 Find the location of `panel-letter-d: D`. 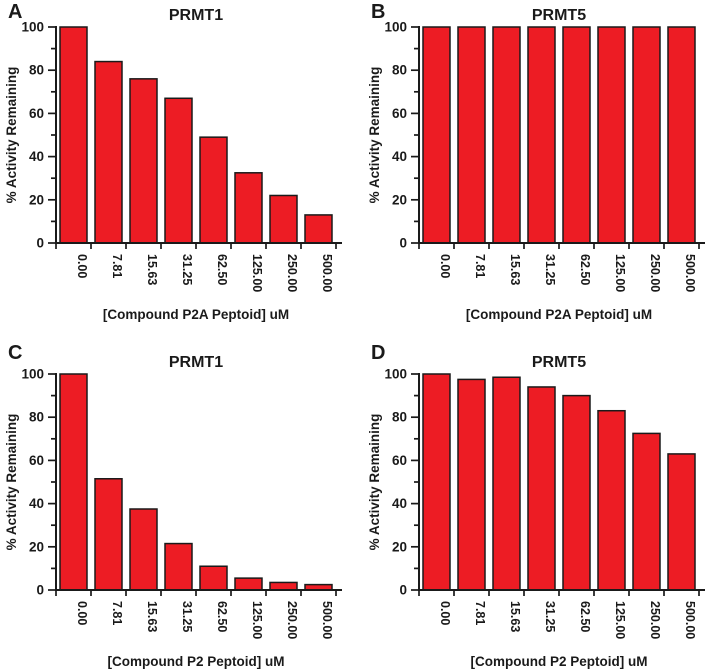

panel-letter-d: D is located at coordinates (378, 353).